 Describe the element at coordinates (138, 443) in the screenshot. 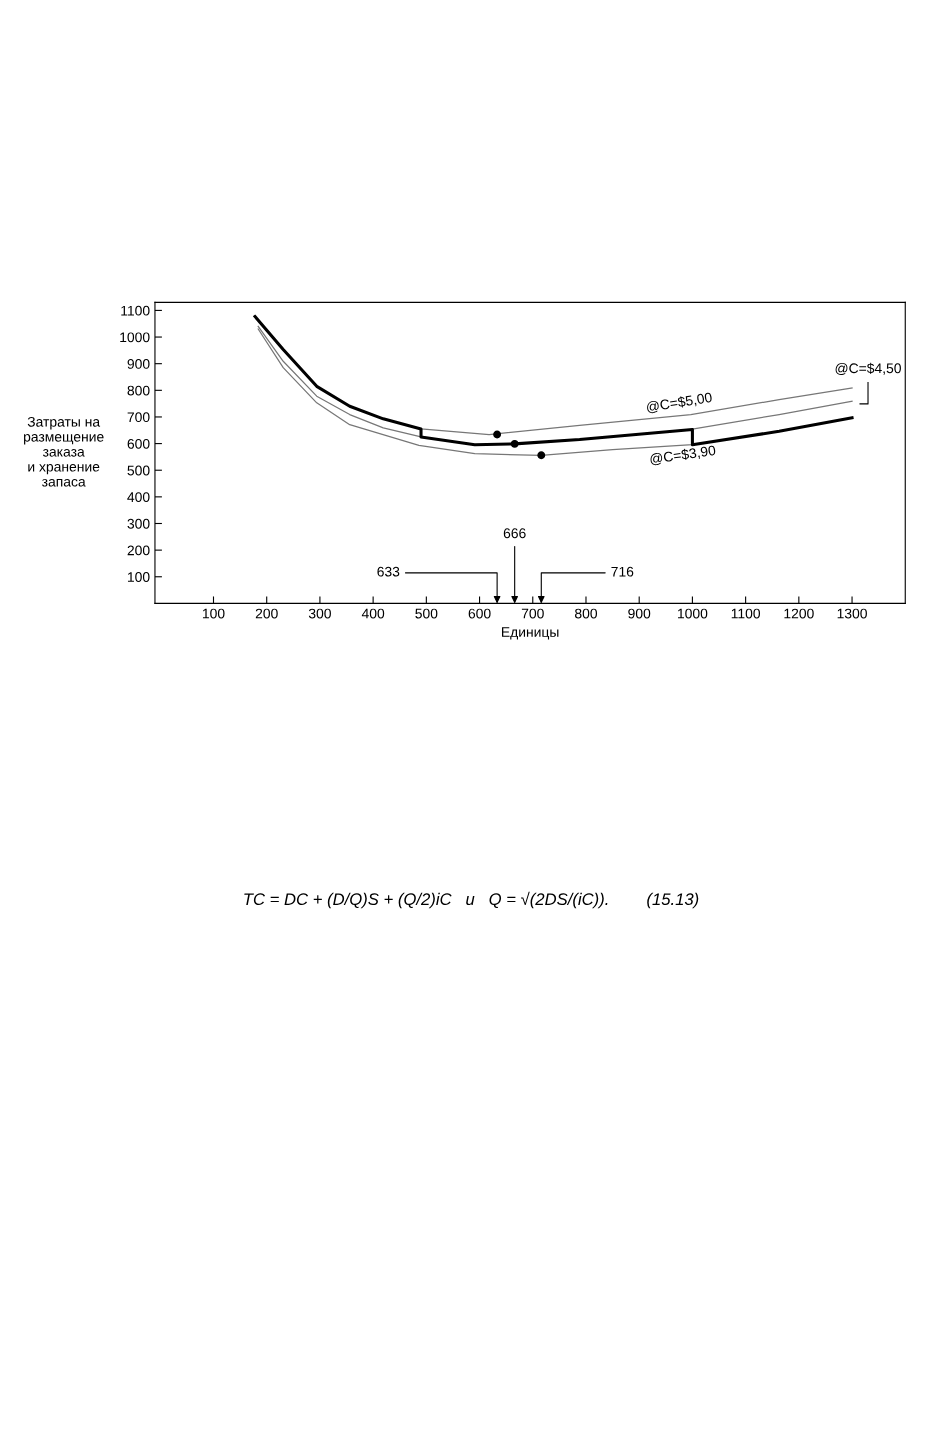

I see `y-tick-label: 600` at that location.